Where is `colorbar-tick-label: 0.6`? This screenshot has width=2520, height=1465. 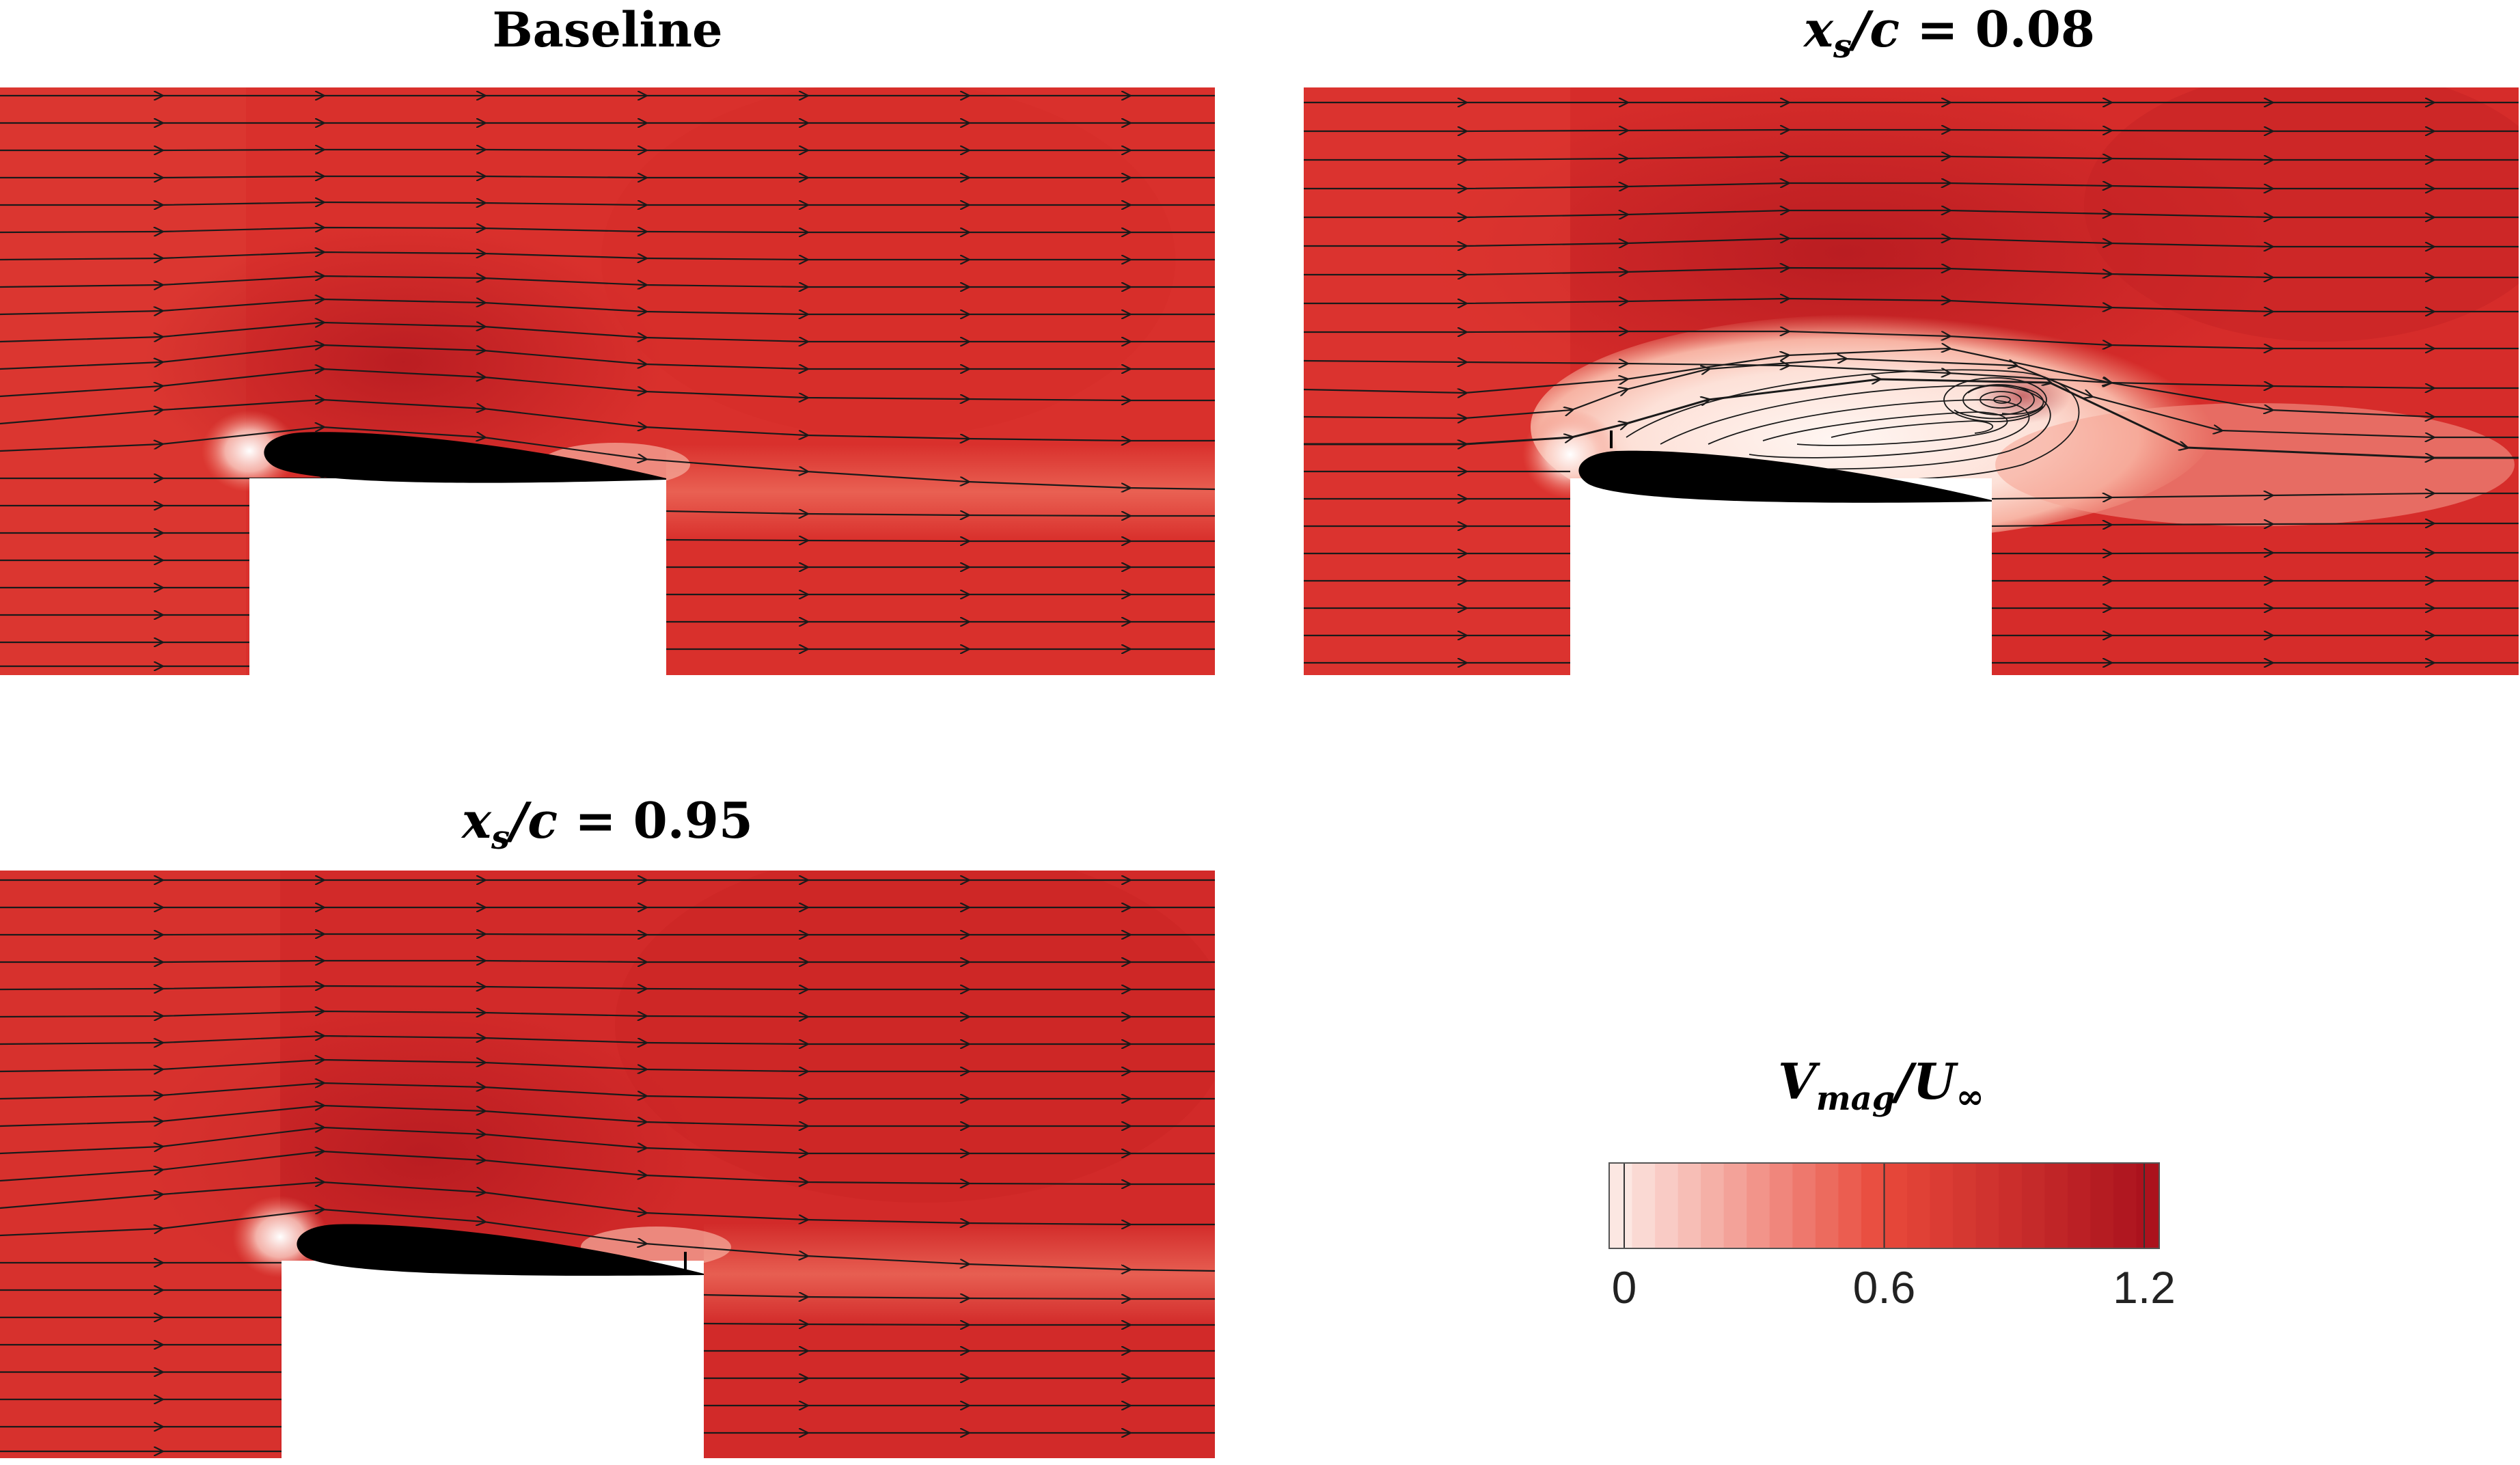 colorbar-tick-label: 0.6 is located at coordinates (1884, 1288).